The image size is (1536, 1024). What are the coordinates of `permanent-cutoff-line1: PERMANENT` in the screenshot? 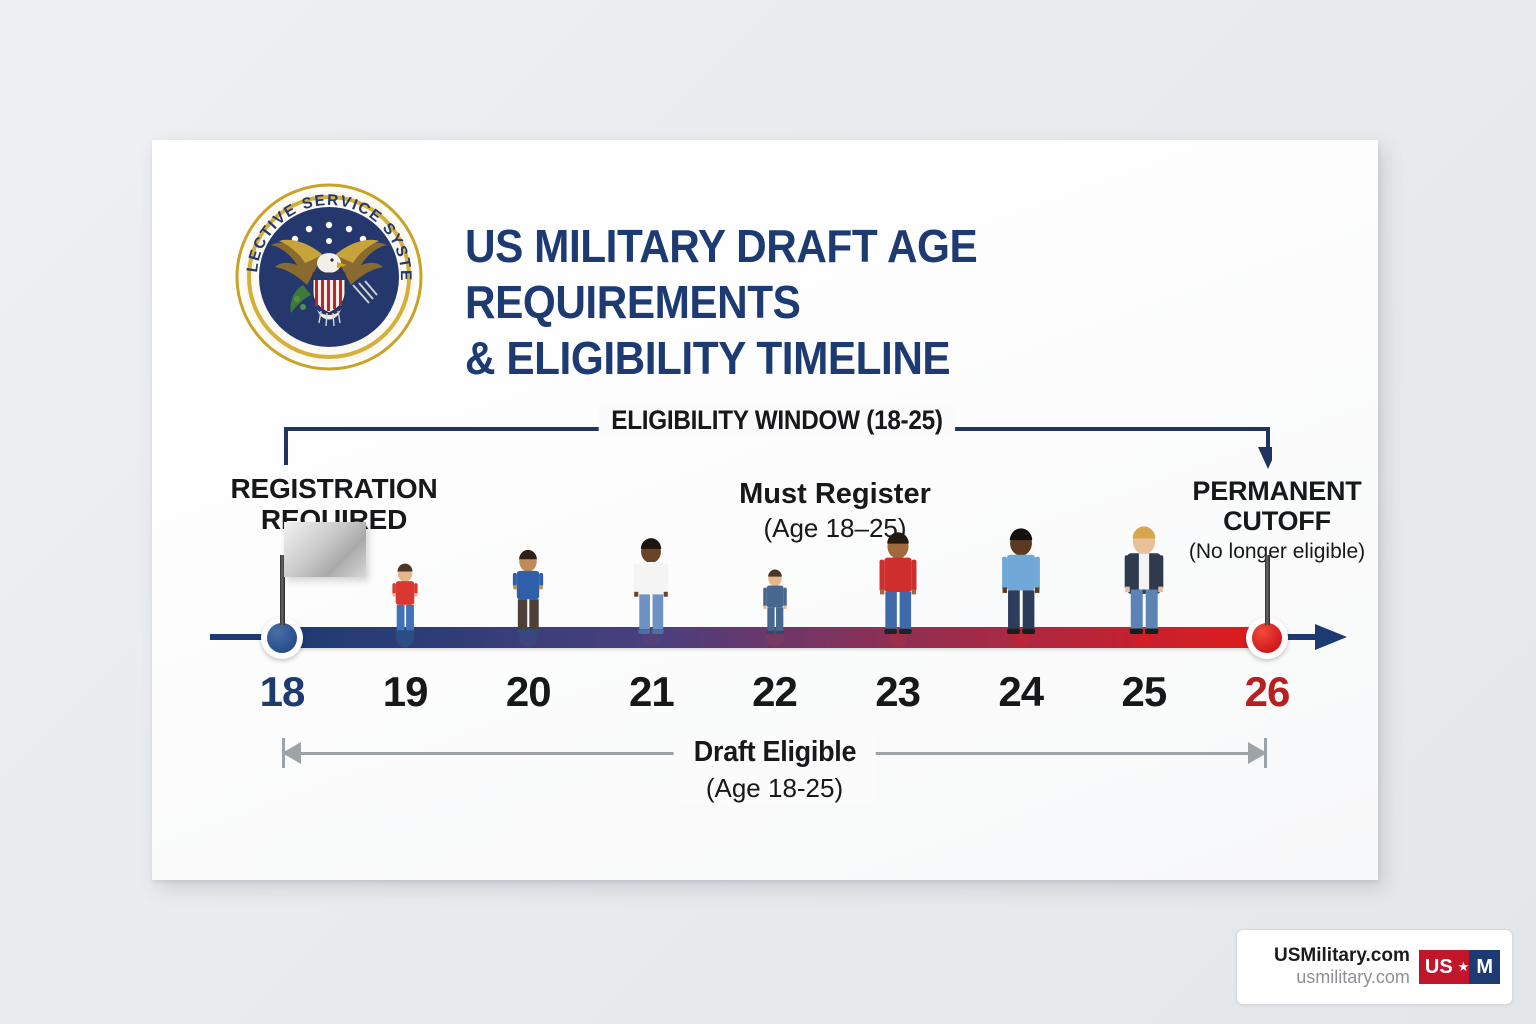 It's located at (1277, 491).